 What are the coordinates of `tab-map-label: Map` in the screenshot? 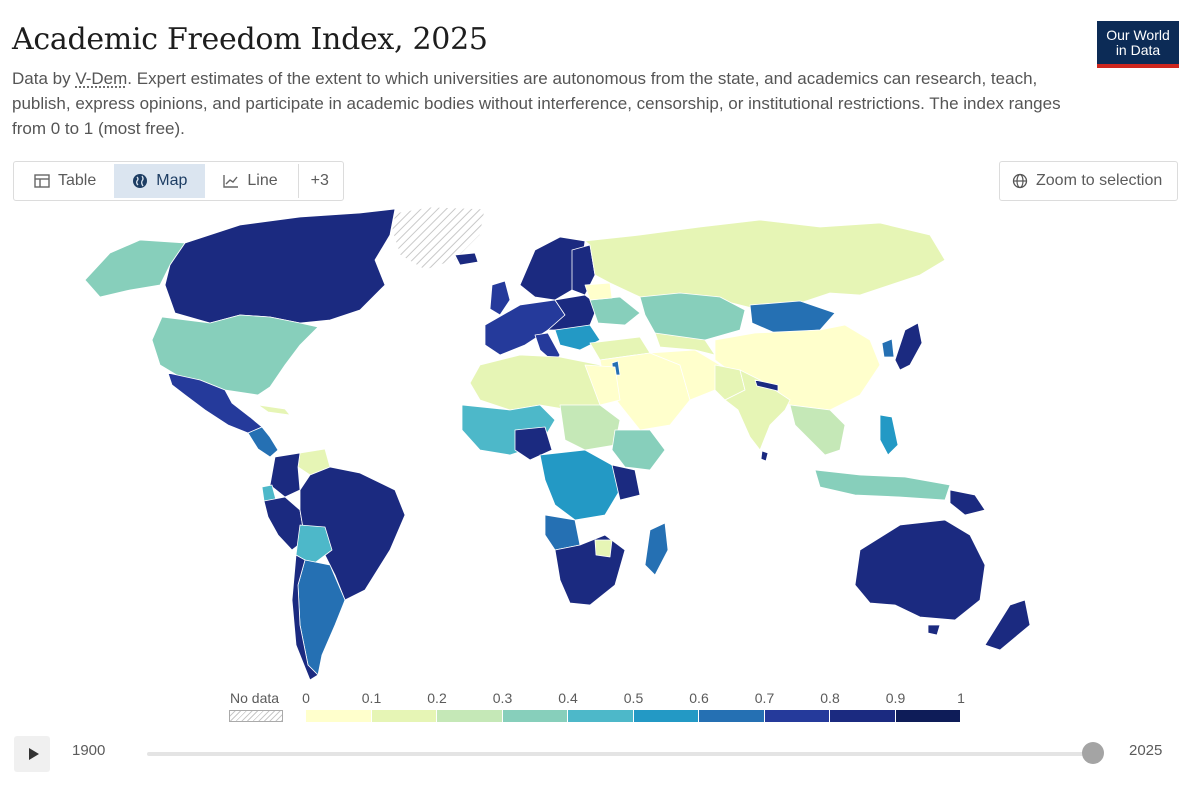 It's located at (172, 180).